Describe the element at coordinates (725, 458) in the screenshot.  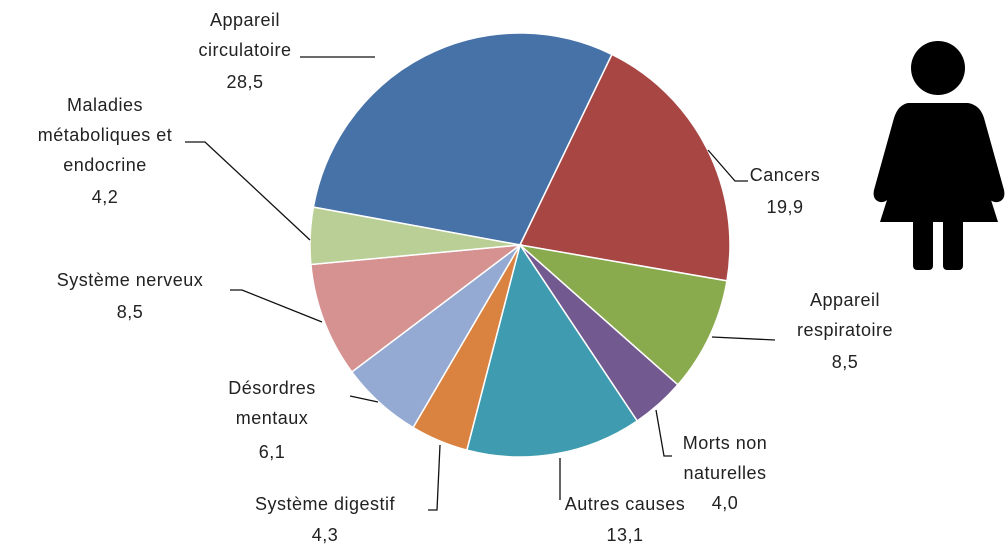
I see `category-label: Morts non naturelles` at that location.